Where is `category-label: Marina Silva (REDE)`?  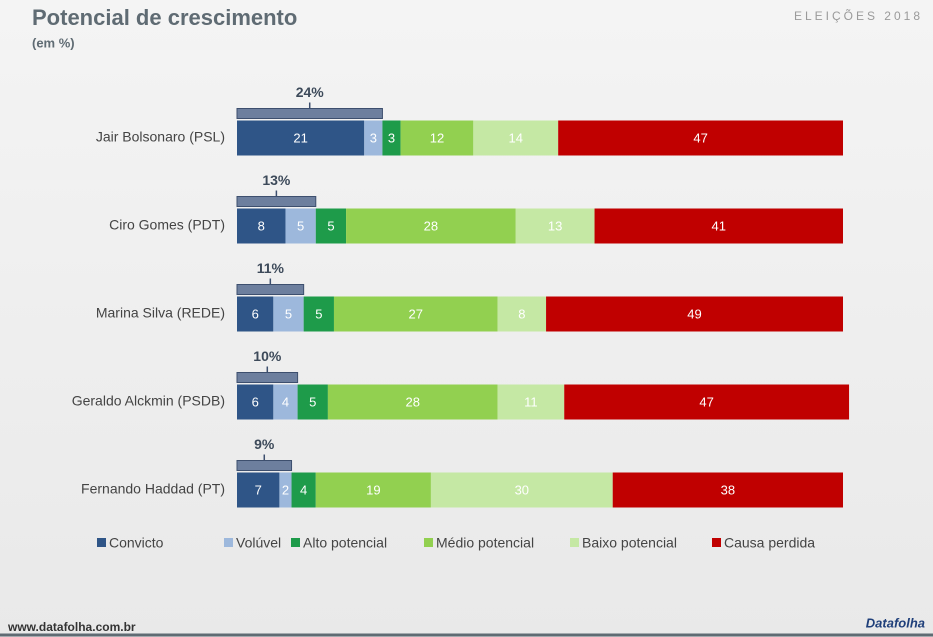
category-label: Marina Silva (REDE) is located at coordinates (160, 313).